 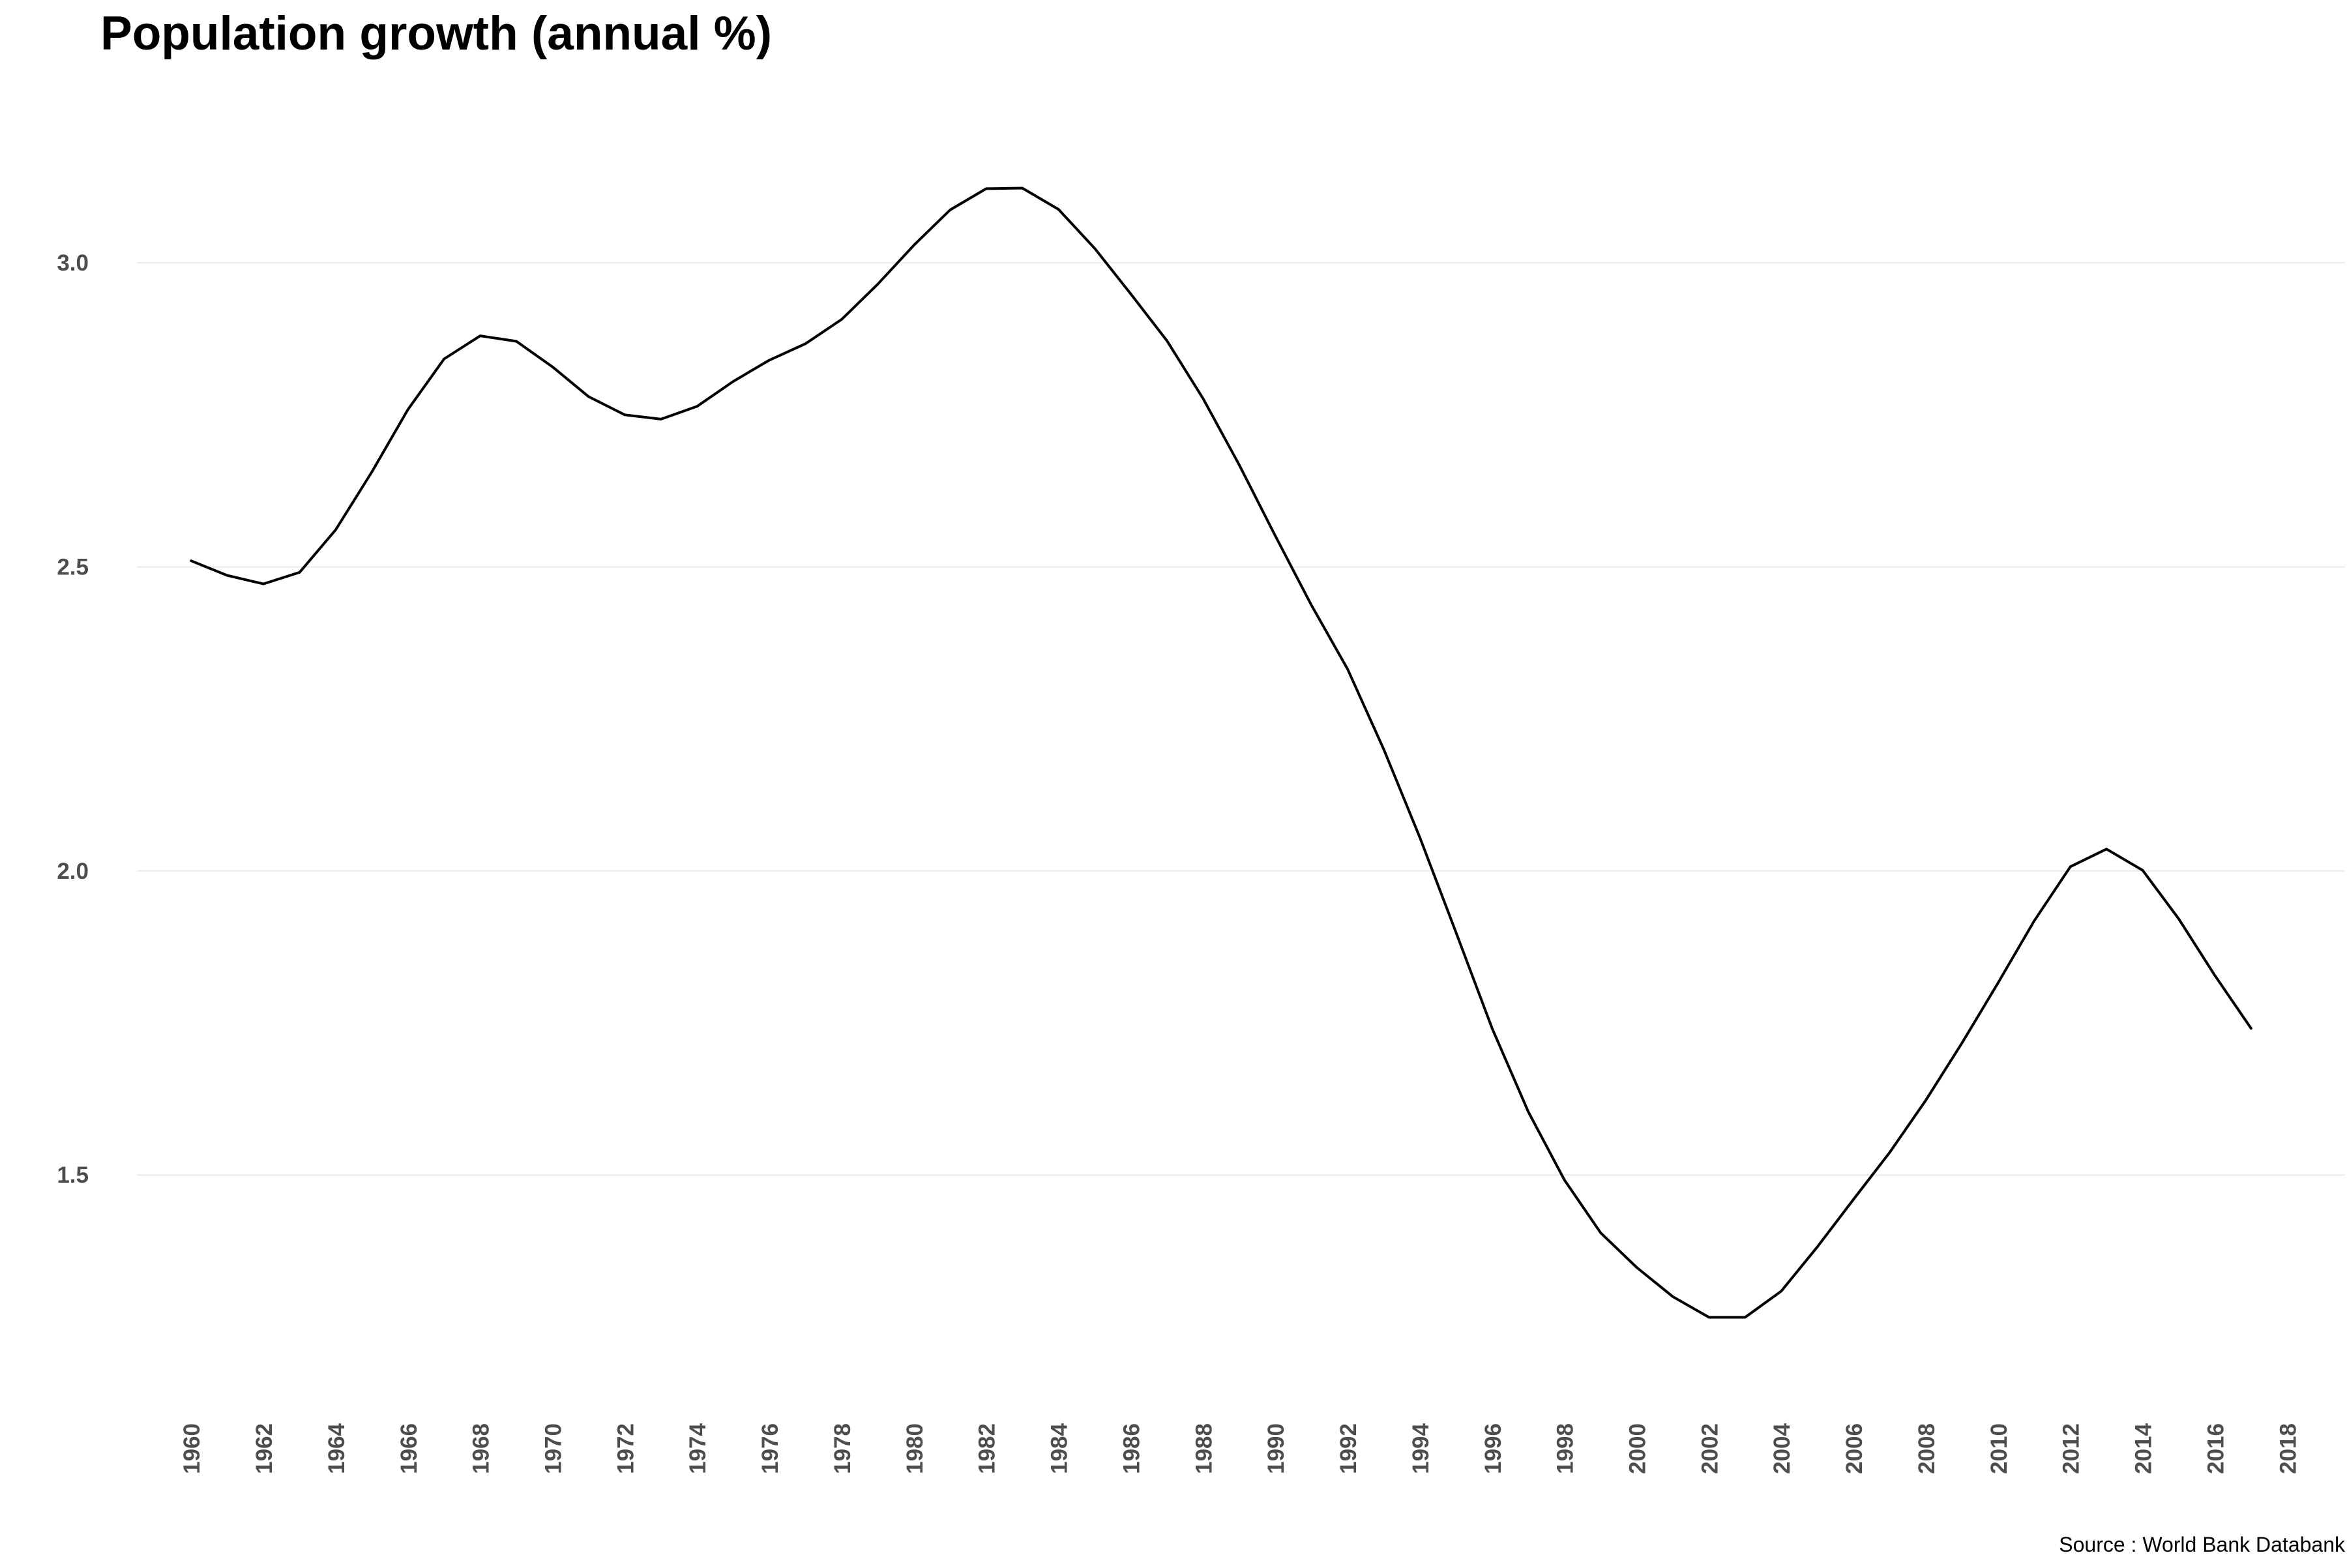 I want to click on x-tick-label: 1998, so click(x=1565, y=1449).